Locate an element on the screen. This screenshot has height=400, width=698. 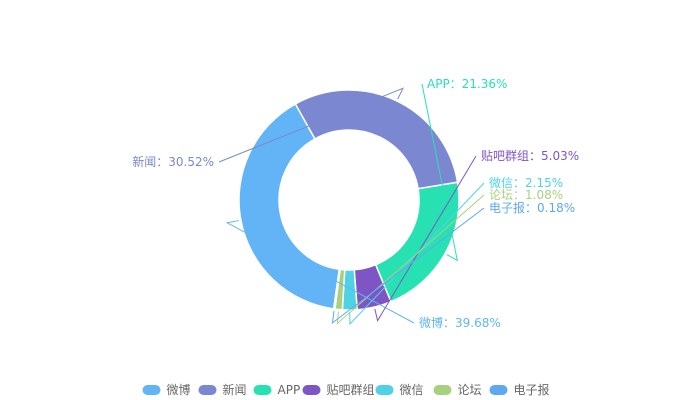
legend-item-0: 微博 is located at coordinates (166, 389).